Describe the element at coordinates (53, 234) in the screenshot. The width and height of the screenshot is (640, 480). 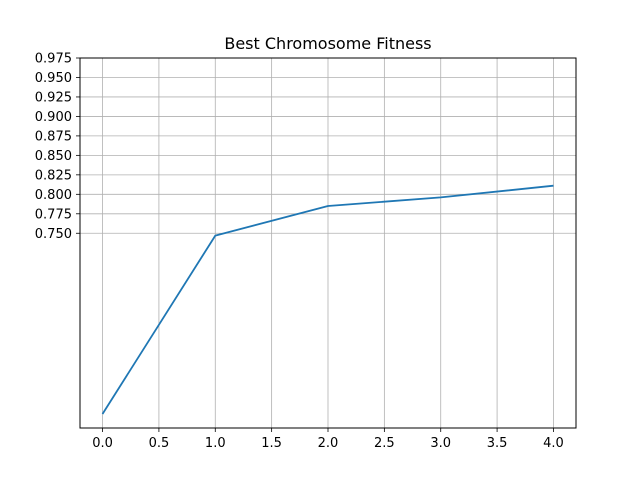
I see `y-tick-label: 0.750` at that location.